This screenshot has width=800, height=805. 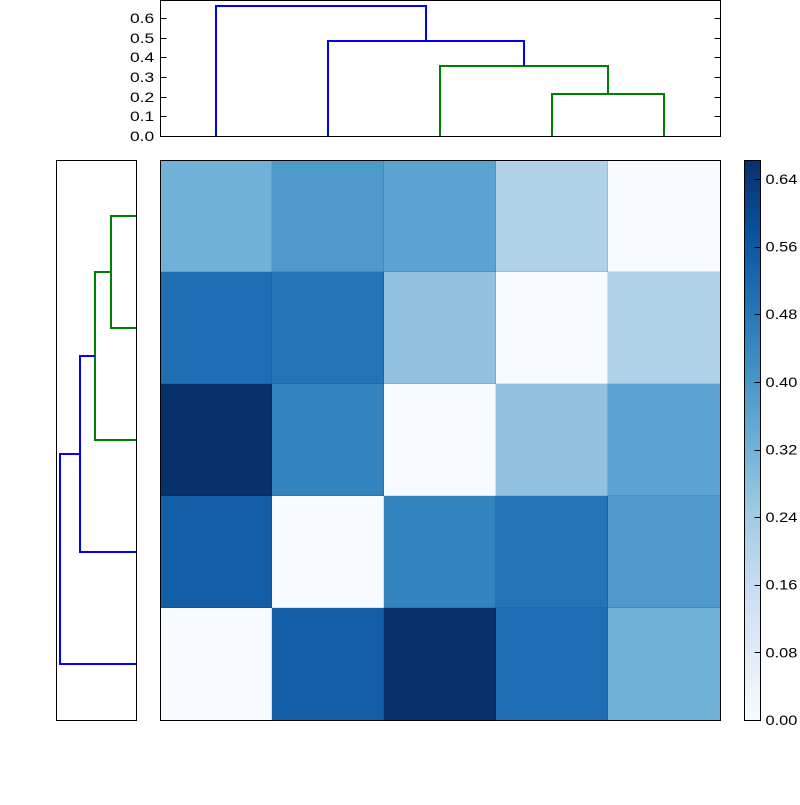 What do you see at coordinates (782, 449) in the screenshot?
I see `svg-text: 0.32` at bounding box center [782, 449].